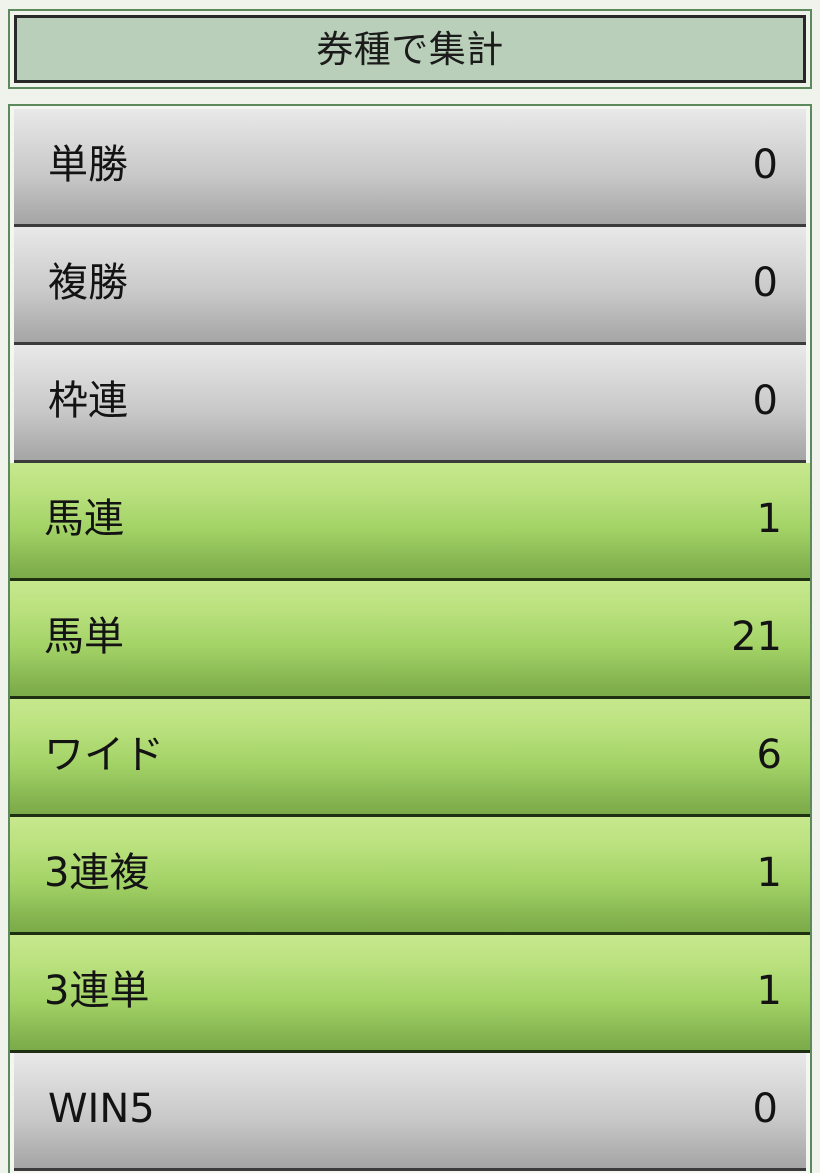  I want to click on list-item-label: WIN5, so click(101, 1108).